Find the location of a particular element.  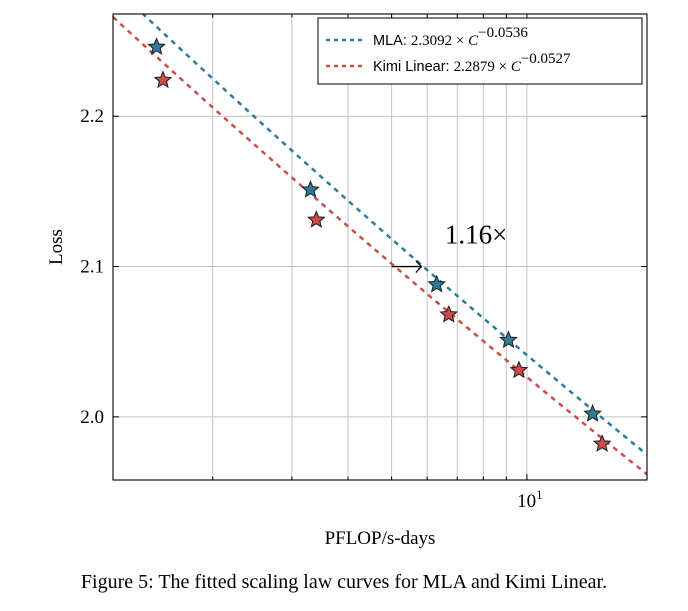

speedup-annotation: 1.16× is located at coordinates (449, 246).